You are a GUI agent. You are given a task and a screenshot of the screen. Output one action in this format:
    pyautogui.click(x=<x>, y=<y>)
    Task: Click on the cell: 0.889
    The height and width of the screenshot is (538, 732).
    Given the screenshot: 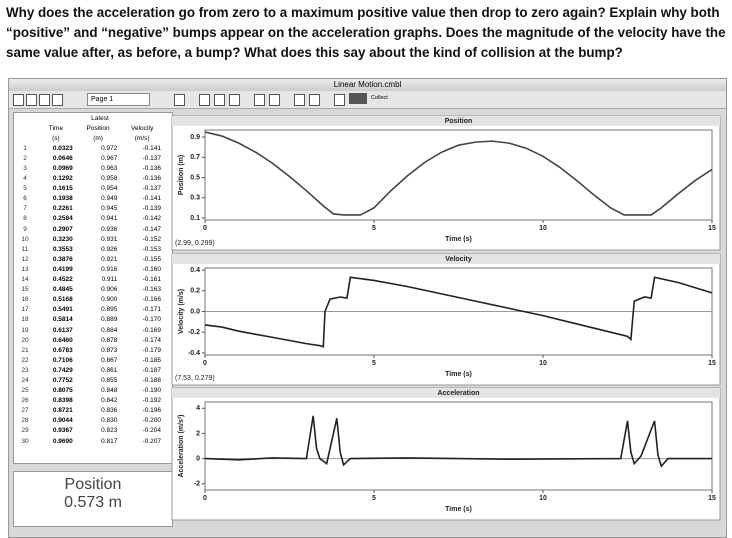 What is the action you would take?
    pyautogui.click(x=109, y=320)
    